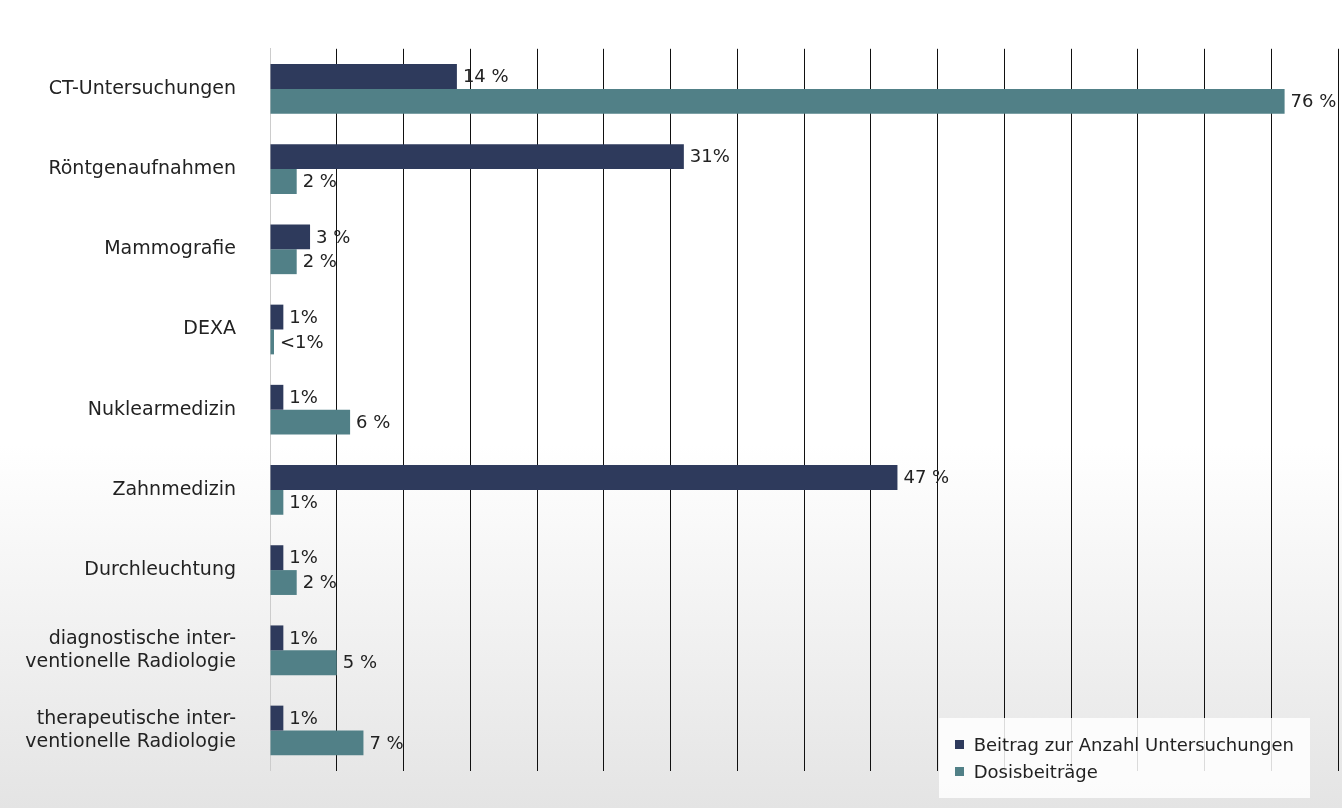  Describe the element at coordinates (130, 648) in the screenshot. I see `y-tick-label: diagnostische inter-ventionelle Radiologie` at that location.